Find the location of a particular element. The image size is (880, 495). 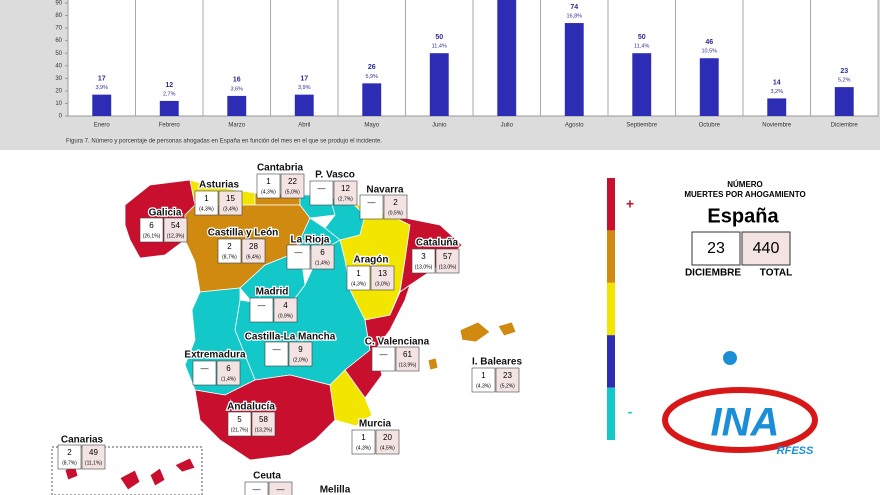

percent-label: 10,5% is located at coordinates (709, 52).